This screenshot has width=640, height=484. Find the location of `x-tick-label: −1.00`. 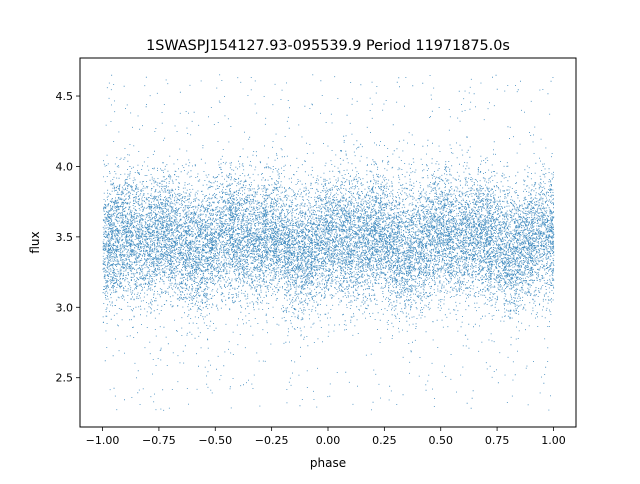

x-tick-label: −1.00 is located at coordinates (103, 440).